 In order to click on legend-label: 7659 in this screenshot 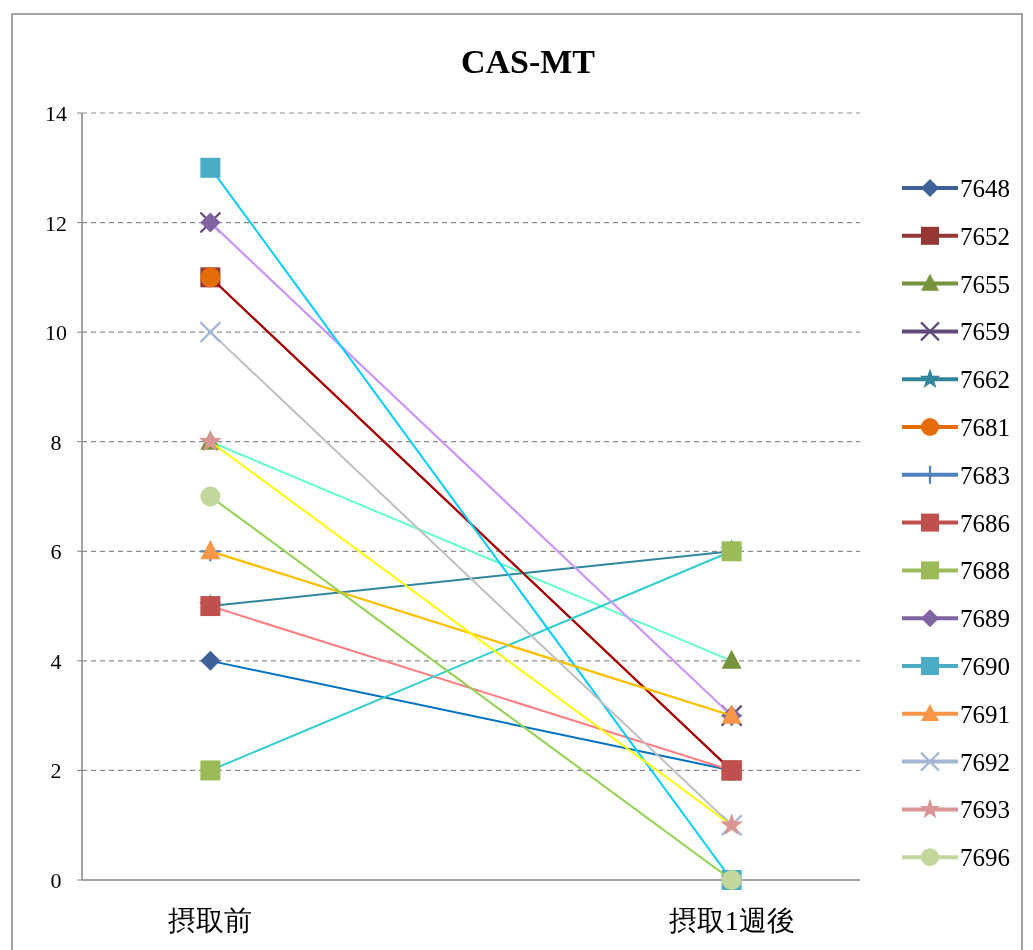, I will do `click(985, 332)`.